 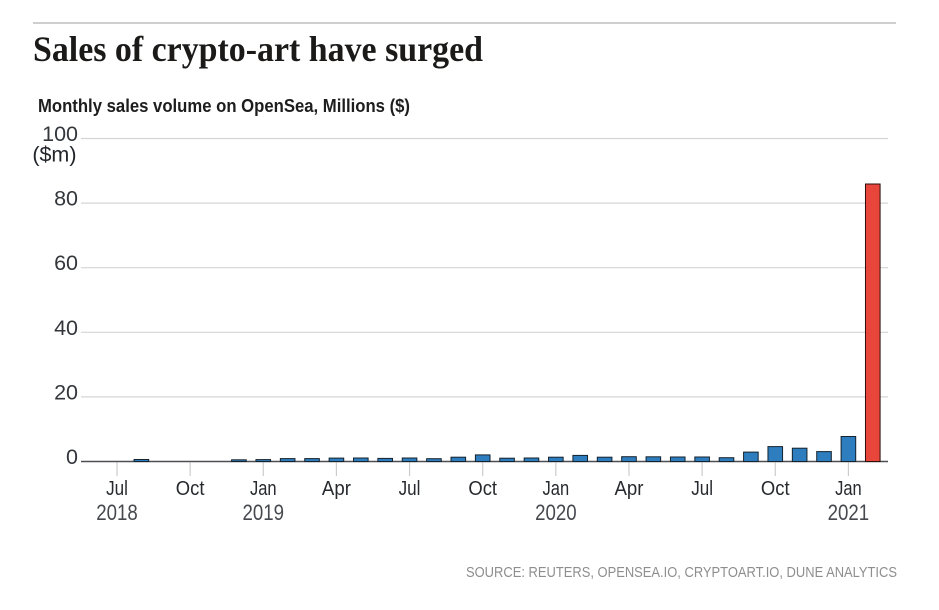 I want to click on svg-text: 20, so click(x=66, y=392).